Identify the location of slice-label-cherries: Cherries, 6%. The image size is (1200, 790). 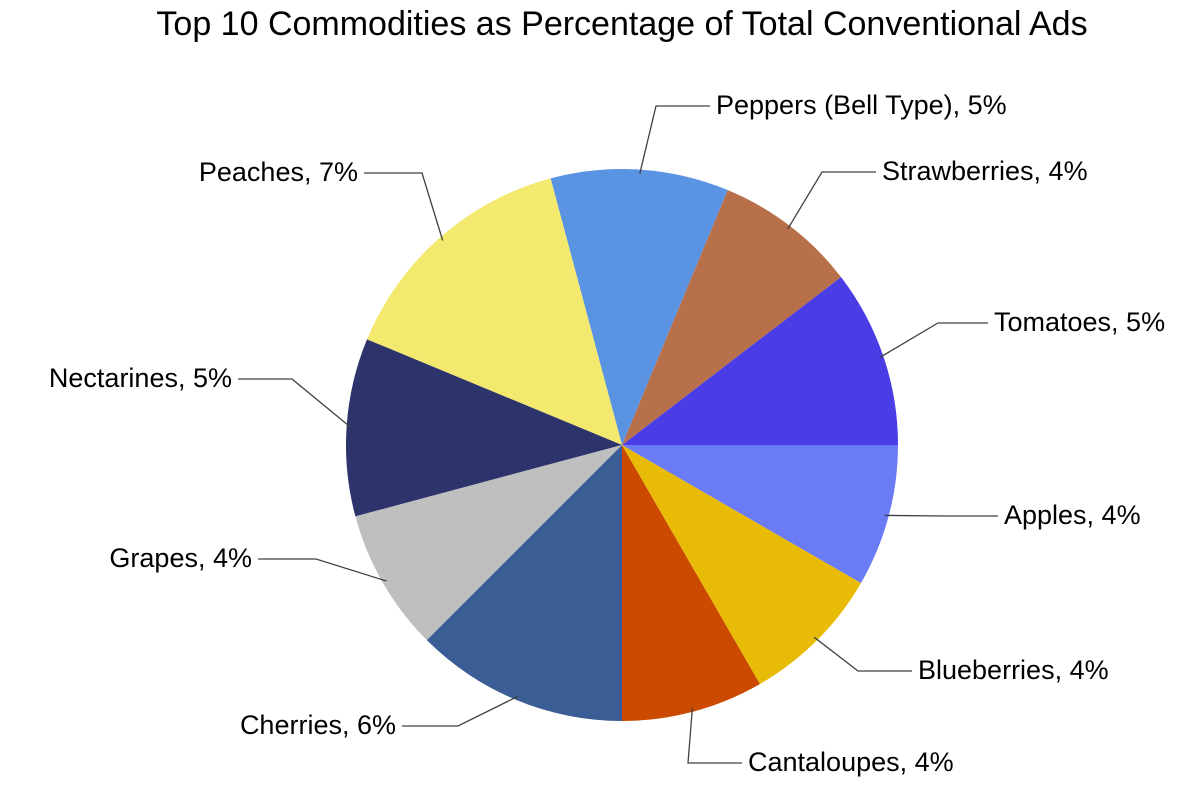
(318, 725).